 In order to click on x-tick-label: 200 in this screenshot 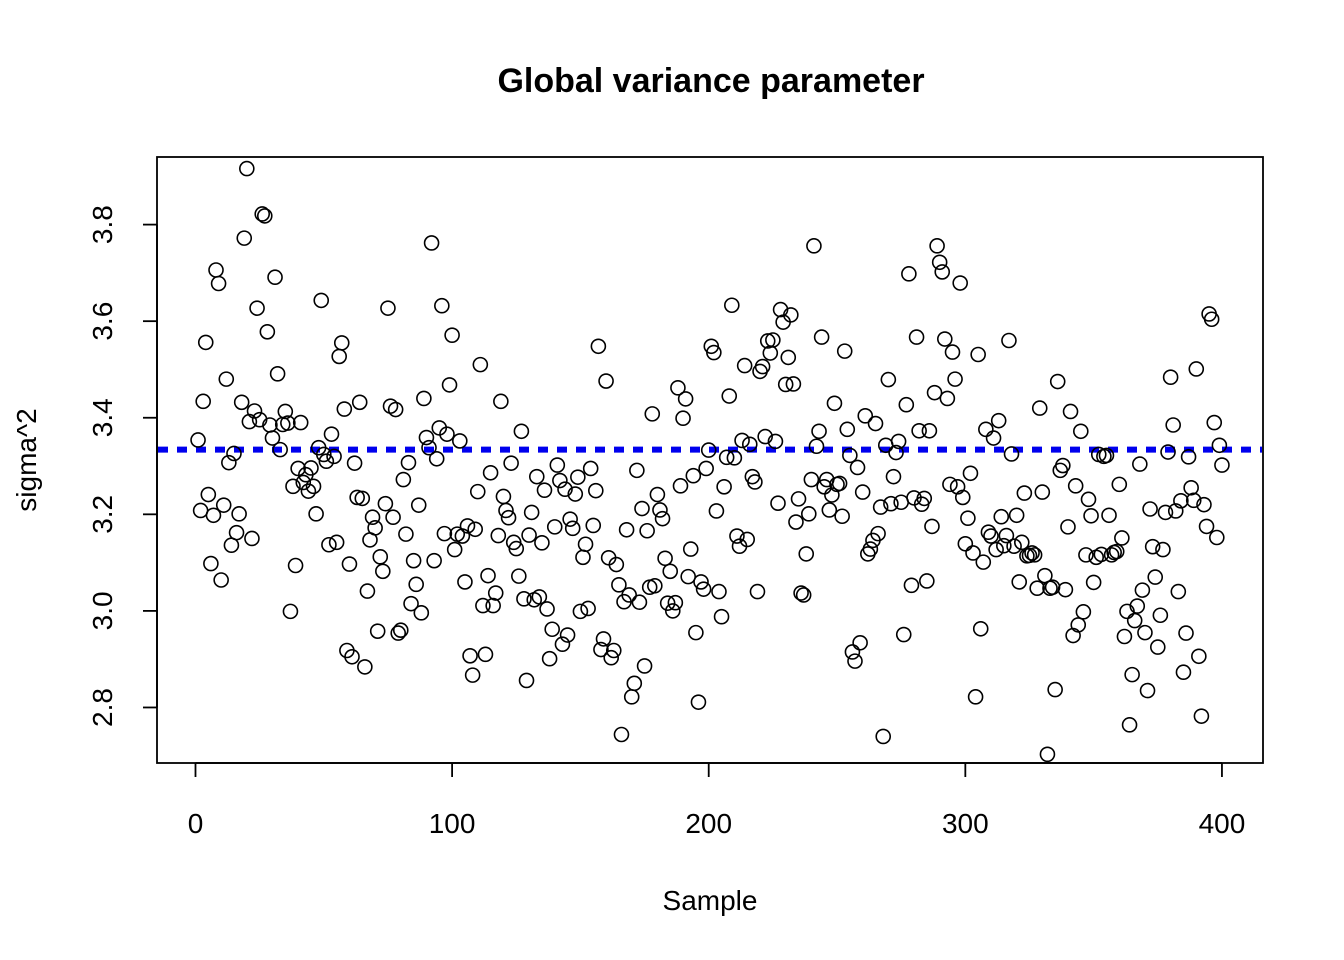, I will do `click(708, 823)`.